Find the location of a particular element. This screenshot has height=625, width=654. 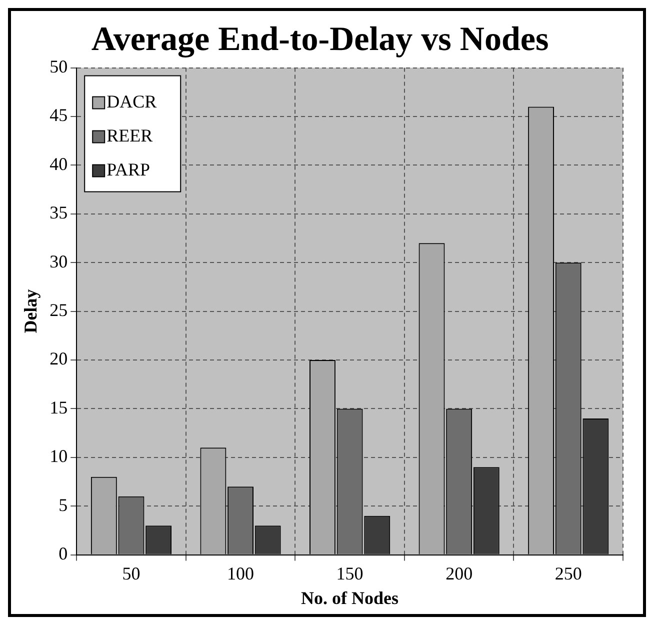

chart-title: Average End-to-Delay vs Nodes is located at coordinates (320, 39).